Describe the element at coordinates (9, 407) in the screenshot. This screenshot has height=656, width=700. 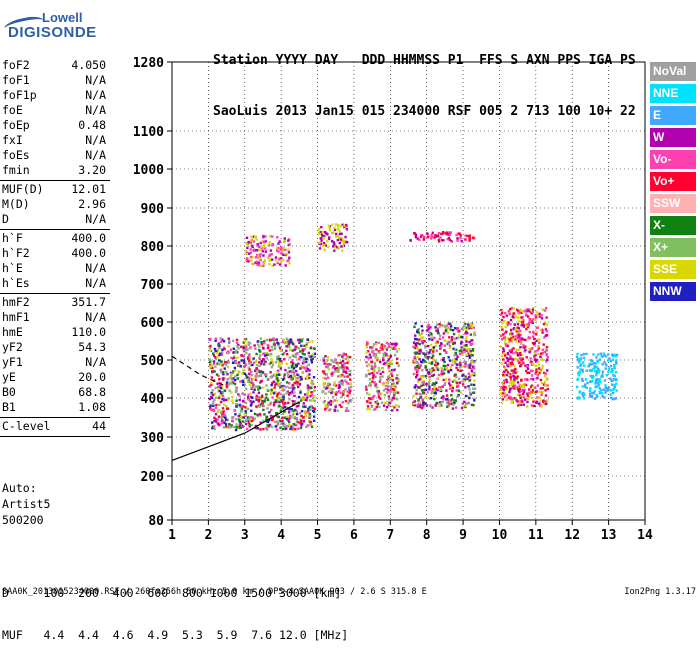
I see `param-name: B1` at that location.